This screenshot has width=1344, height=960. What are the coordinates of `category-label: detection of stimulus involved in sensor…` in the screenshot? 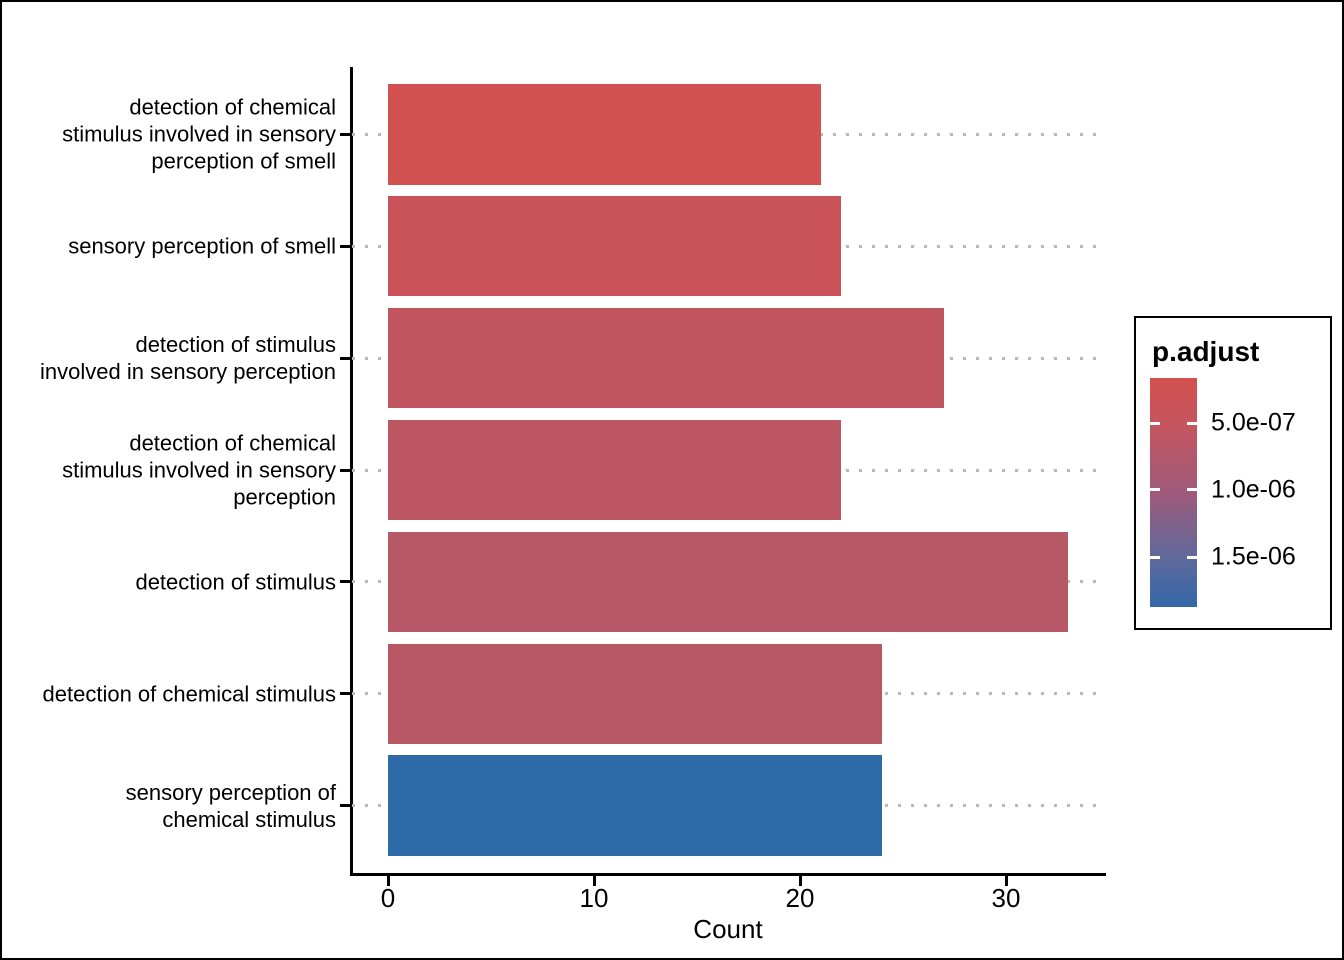 It's located at (188, 358).